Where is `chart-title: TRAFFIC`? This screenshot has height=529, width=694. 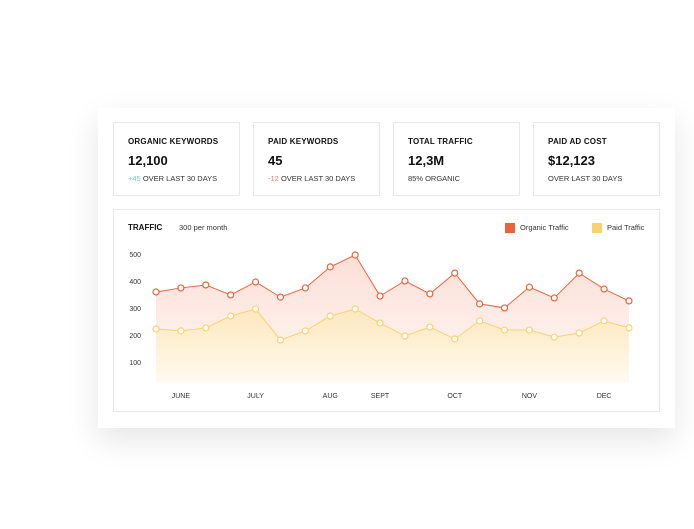
chart-title: TRAFFIC is located at coordinates (145, 227).